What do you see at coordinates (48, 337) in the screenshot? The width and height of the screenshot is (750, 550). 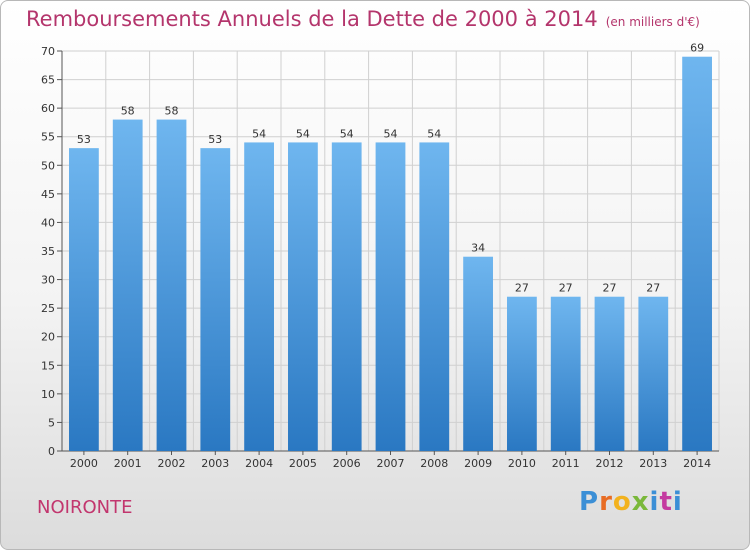 I see `y-tick-label: 20` at bounding box center [48, 337].